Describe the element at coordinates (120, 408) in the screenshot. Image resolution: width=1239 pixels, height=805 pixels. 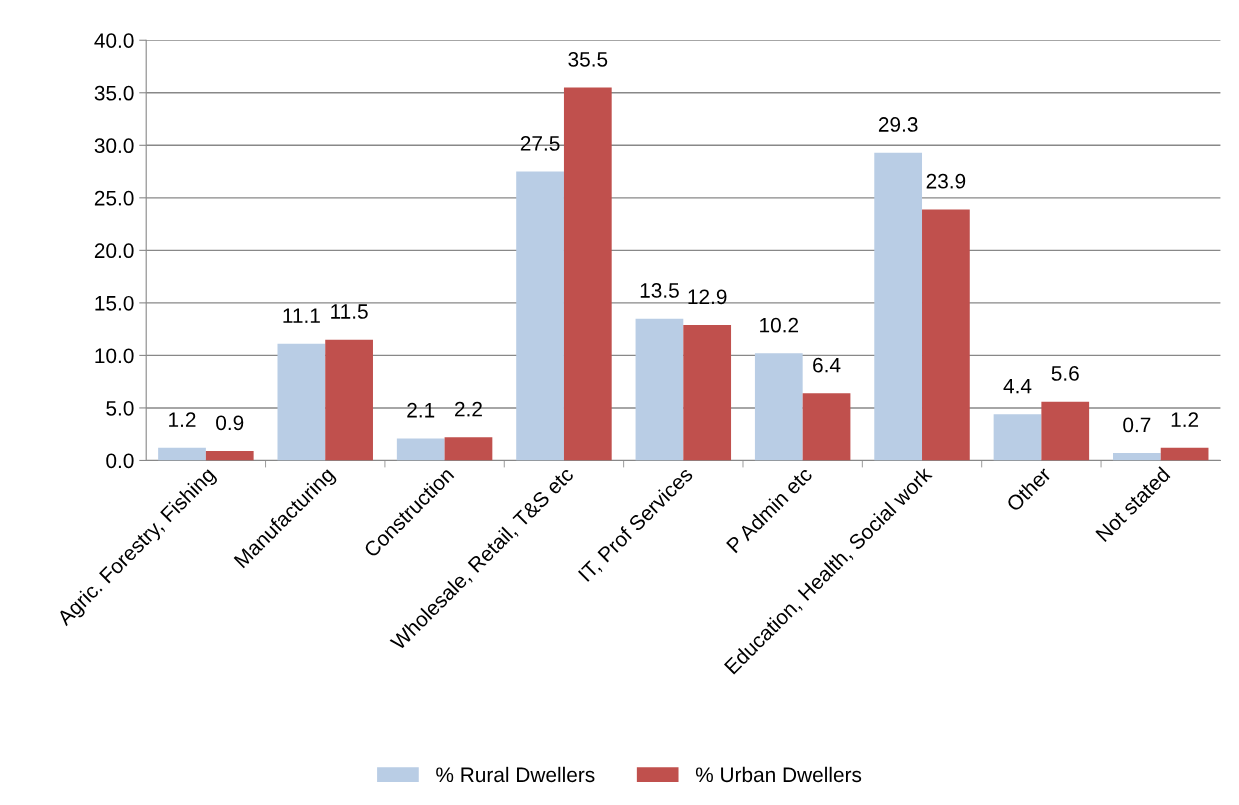
I see `y-tick-label: 5.0` at that location.